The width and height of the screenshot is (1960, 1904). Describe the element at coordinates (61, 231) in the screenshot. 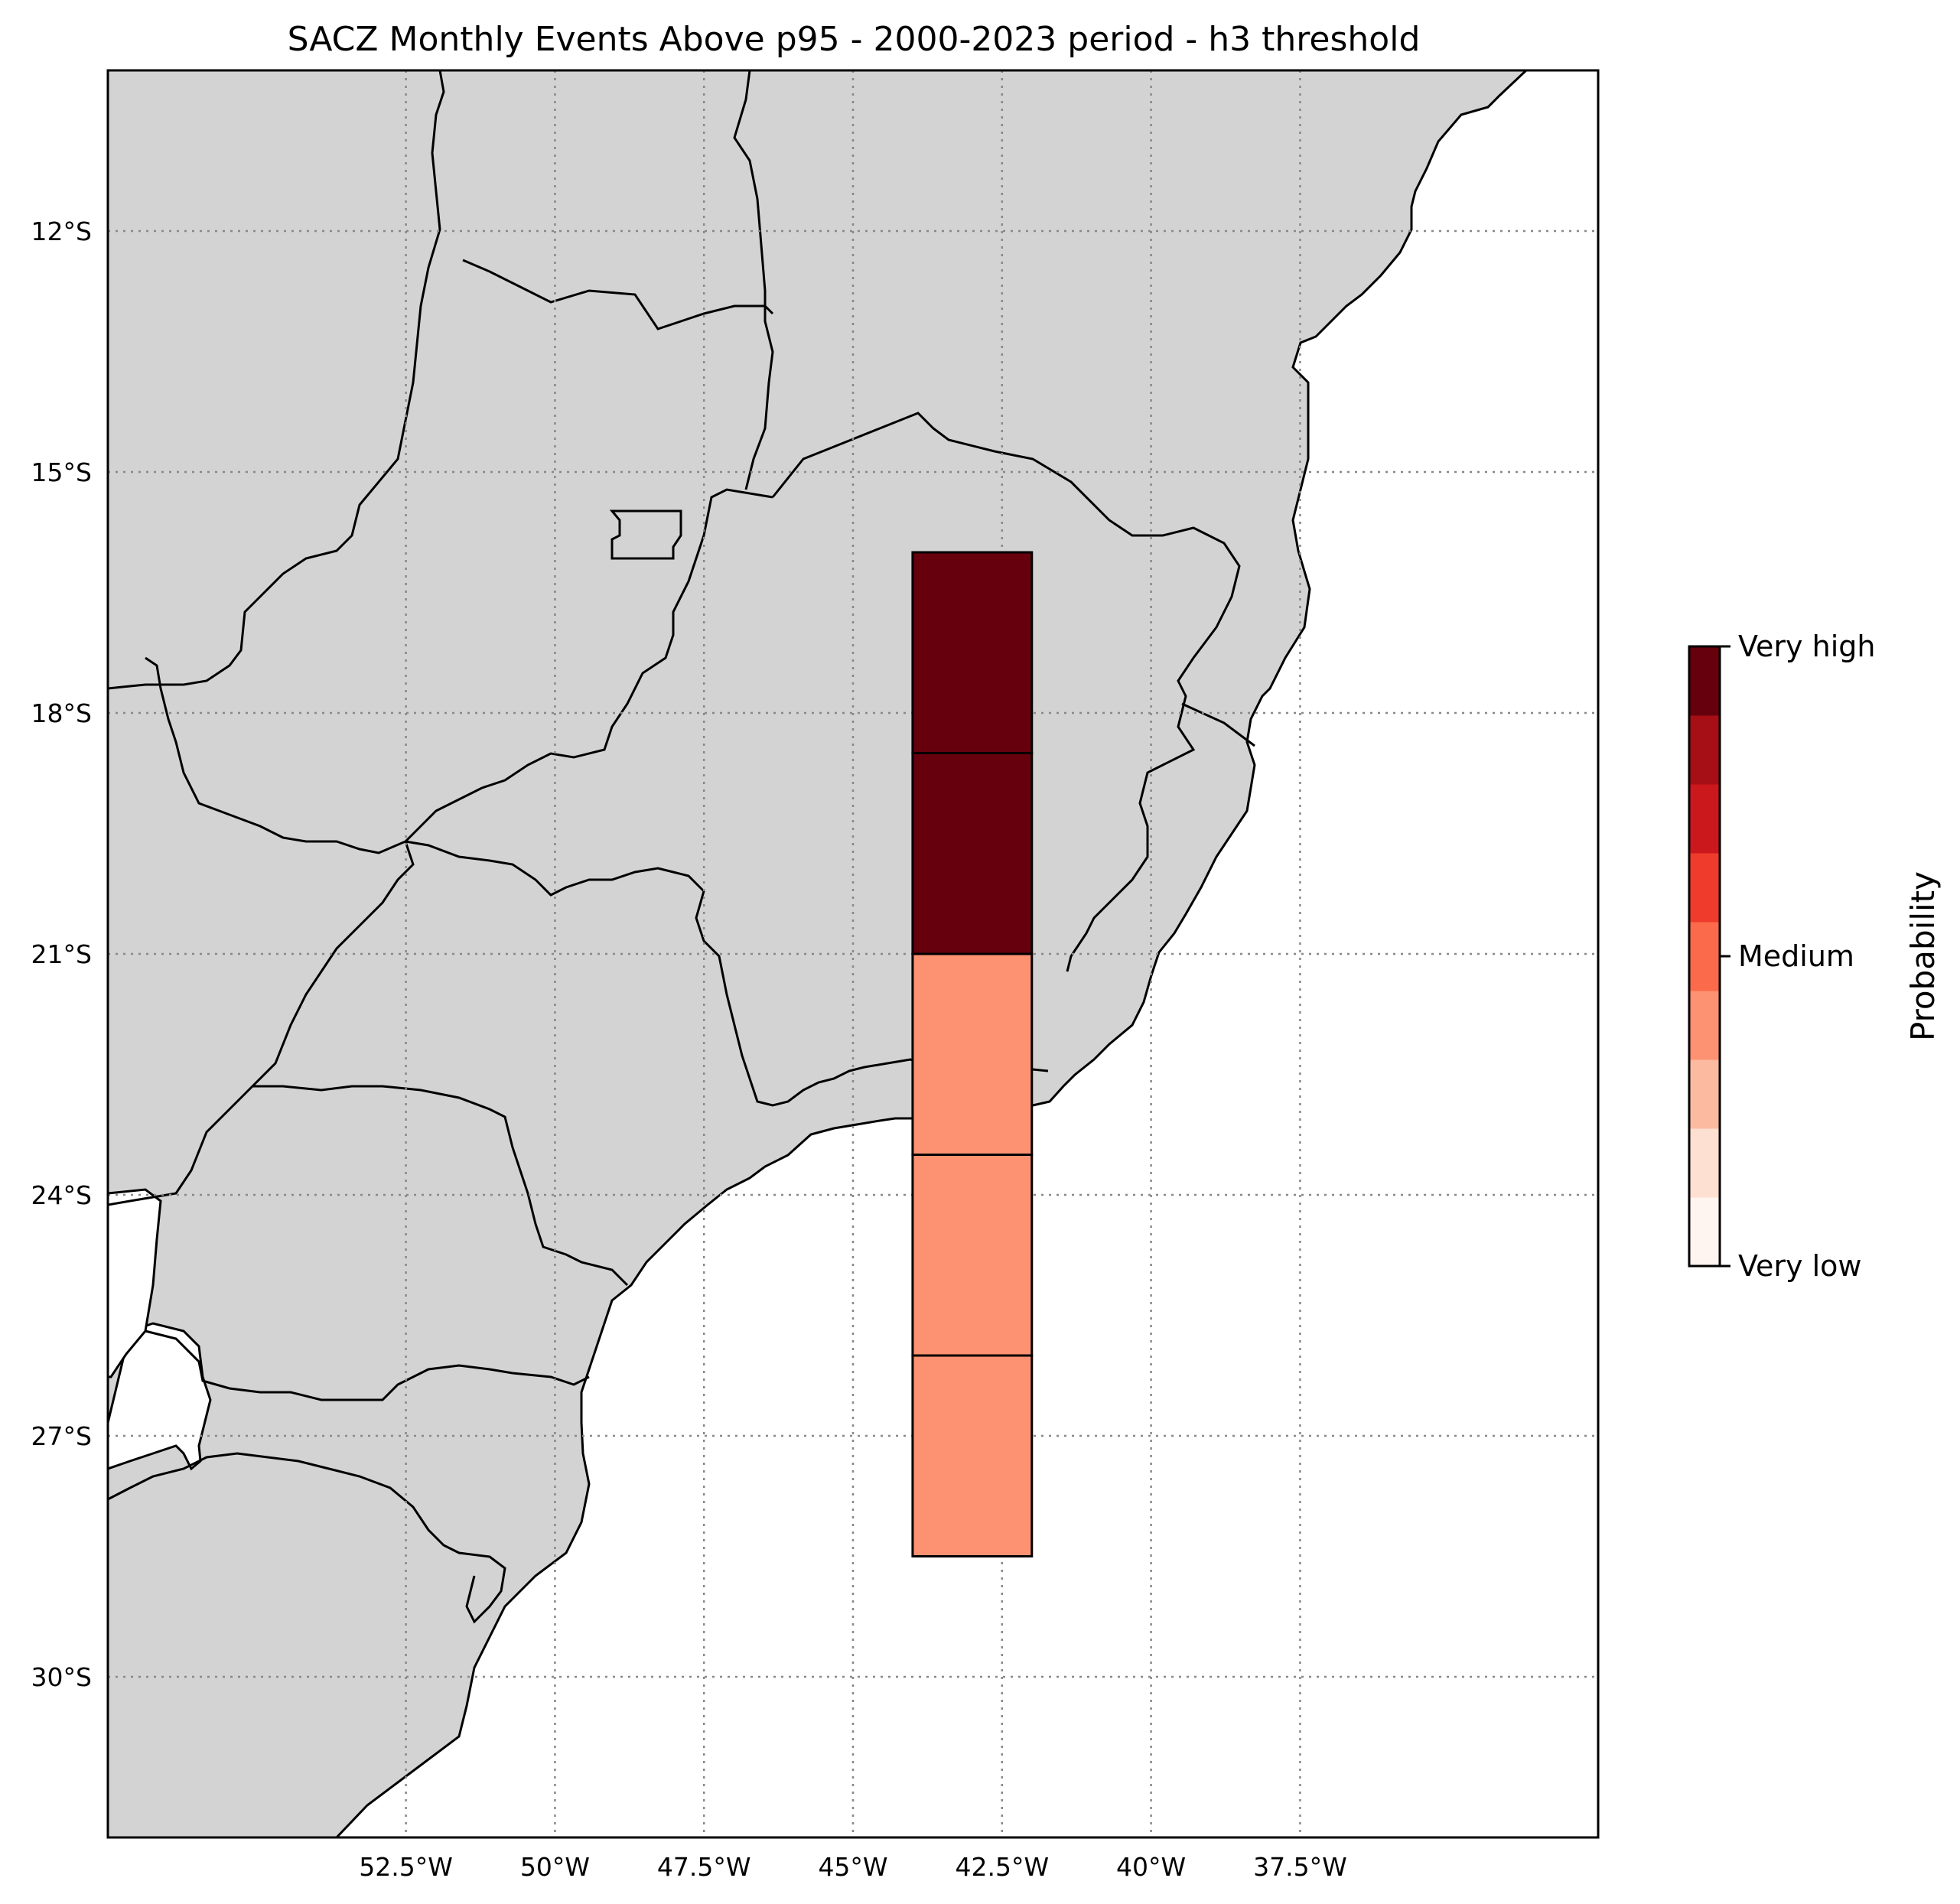

I see `y-tick-label: 12°S` at that location.